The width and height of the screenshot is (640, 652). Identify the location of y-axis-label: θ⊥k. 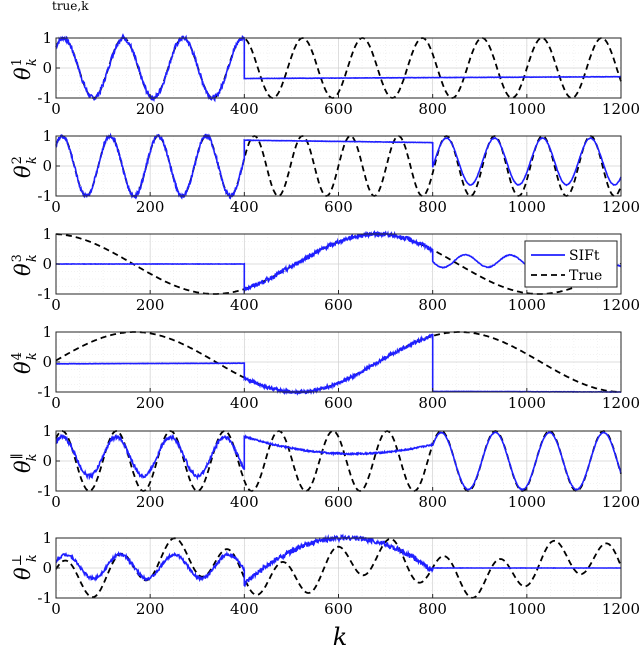
(25, 567).